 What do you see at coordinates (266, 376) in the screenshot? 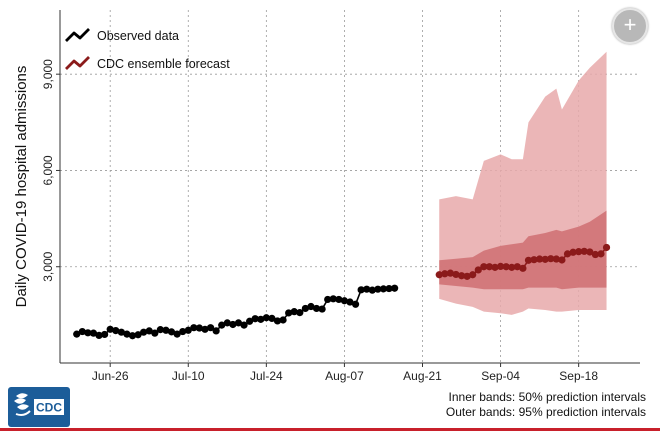
I see `x-tick-label: Jul-24` at bounding box center [266, 376].